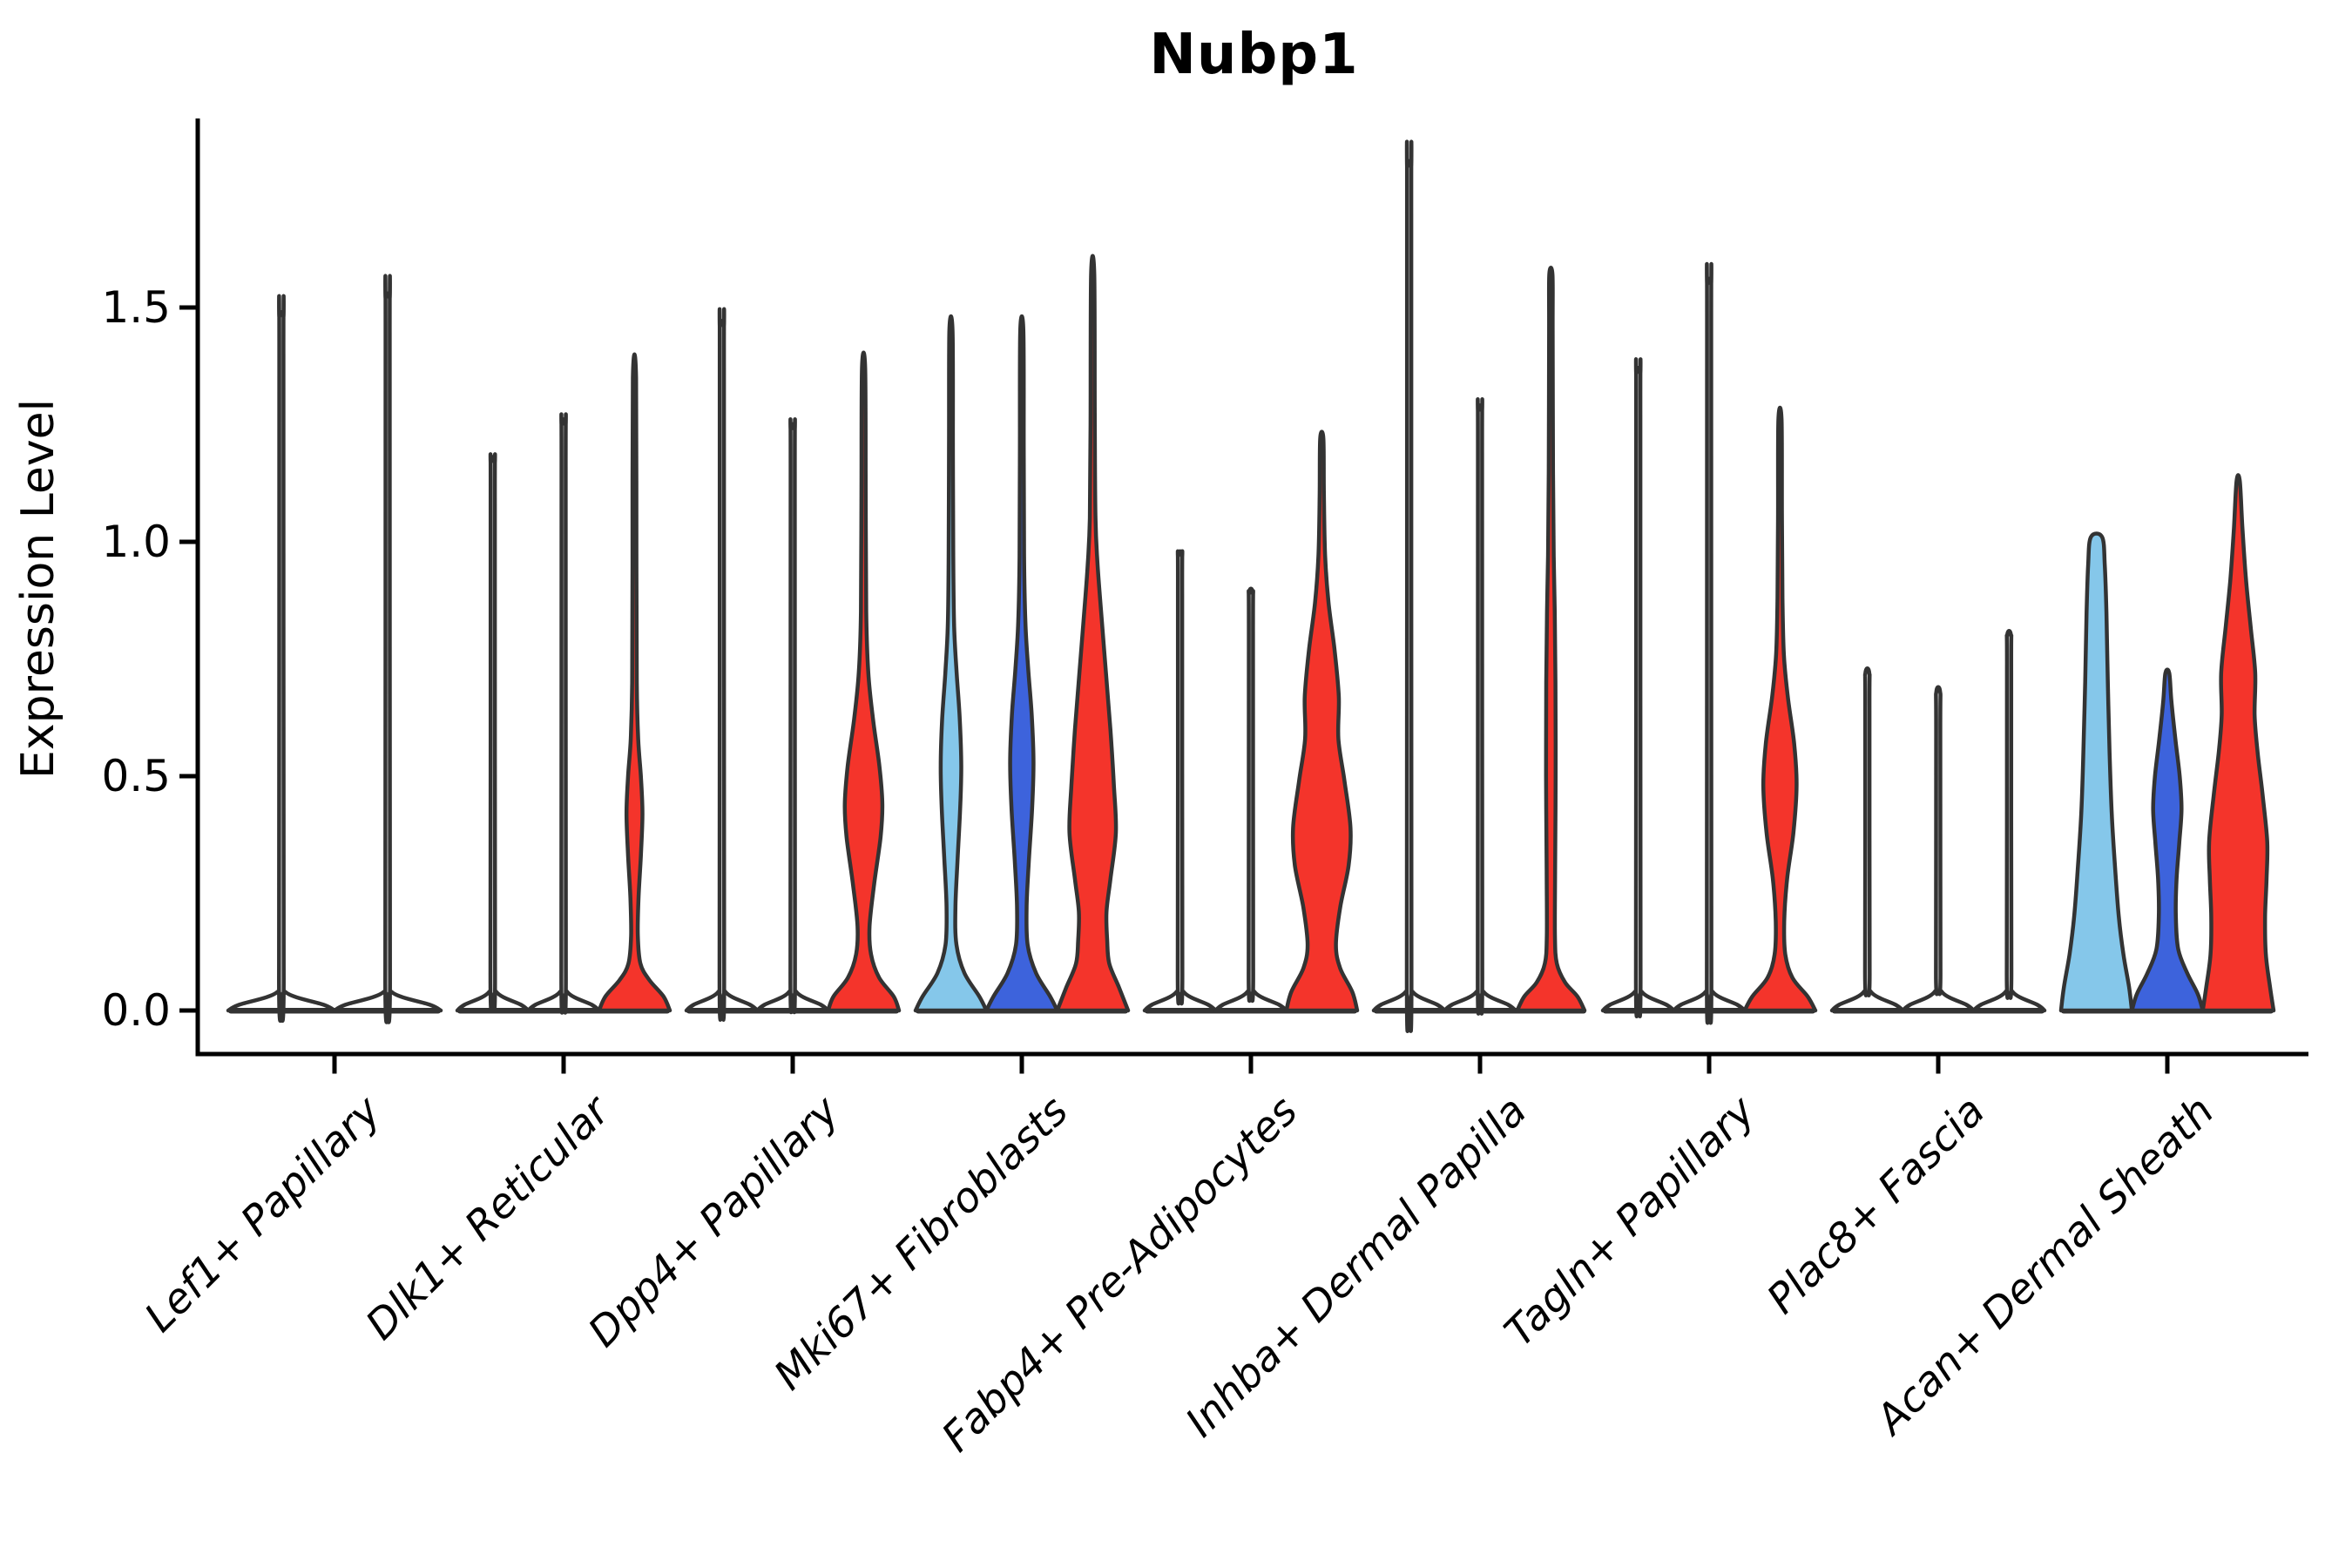 This screenshot has height=1568, width=2352. What do you see at coordinates (136, 542) in the screenshot?
I see `y-tick-label: 1.0` at bounding box center [136, 542].